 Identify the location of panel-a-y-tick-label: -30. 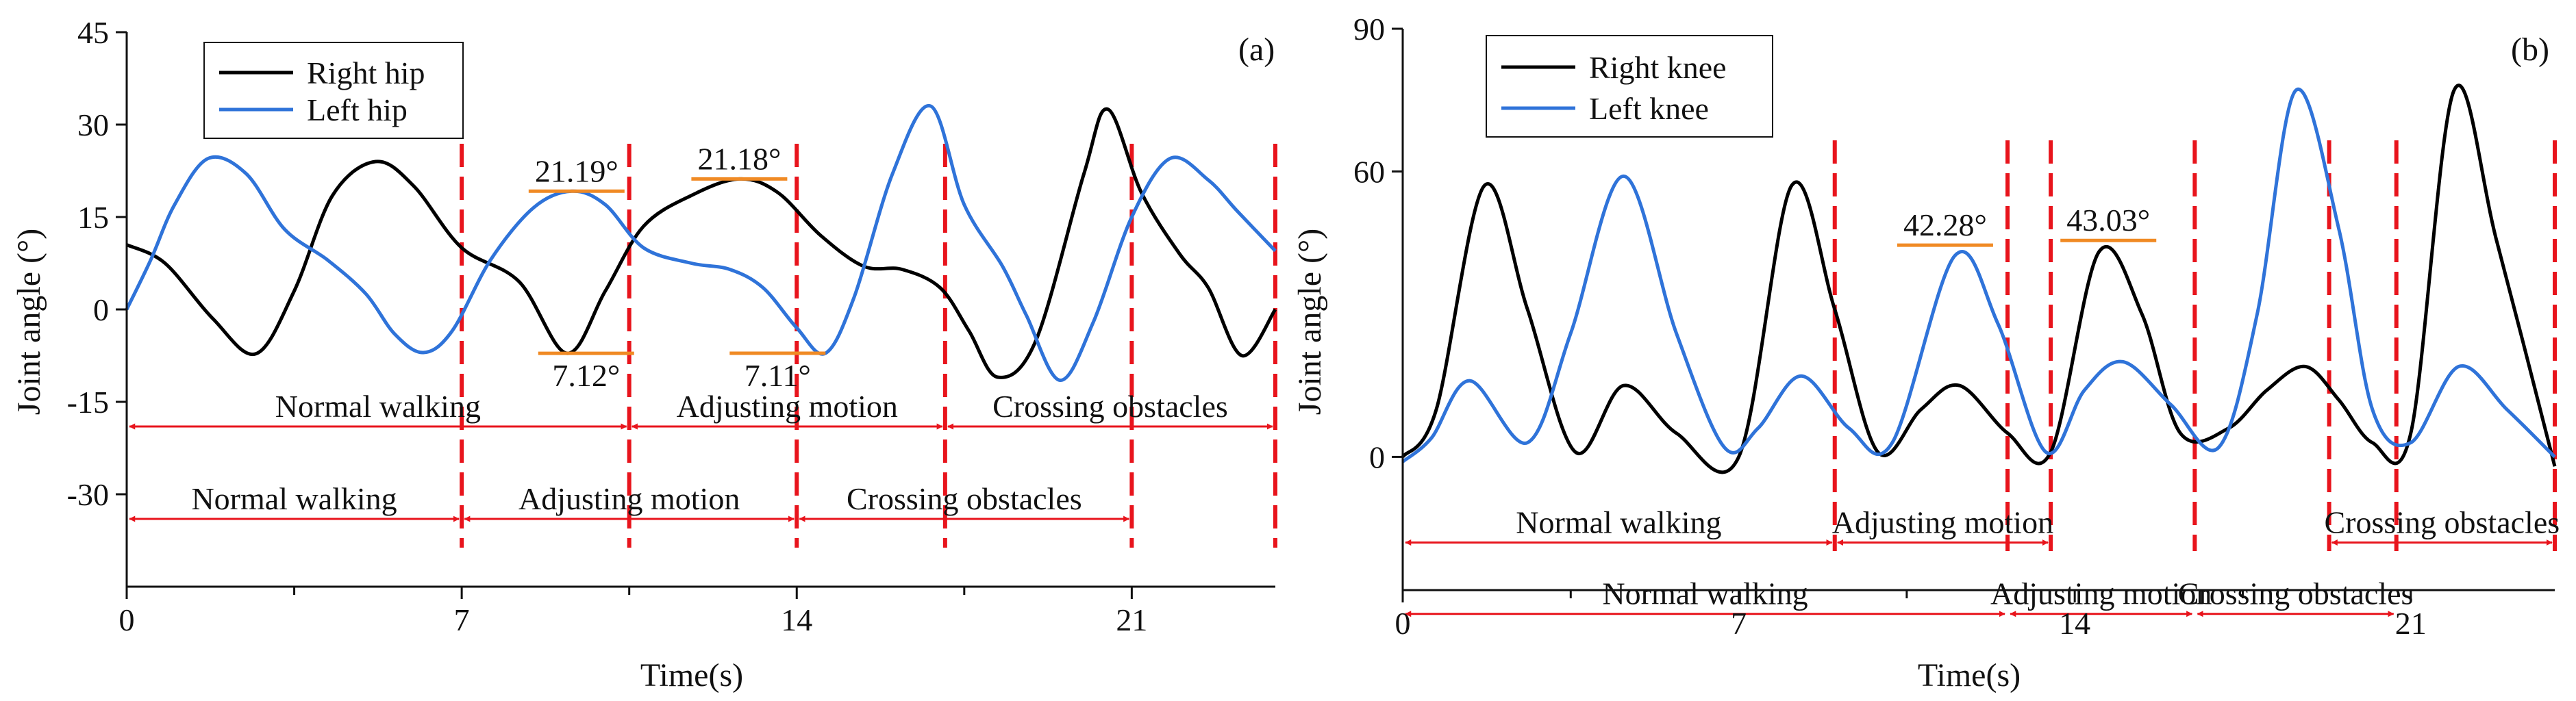
(88, 494).